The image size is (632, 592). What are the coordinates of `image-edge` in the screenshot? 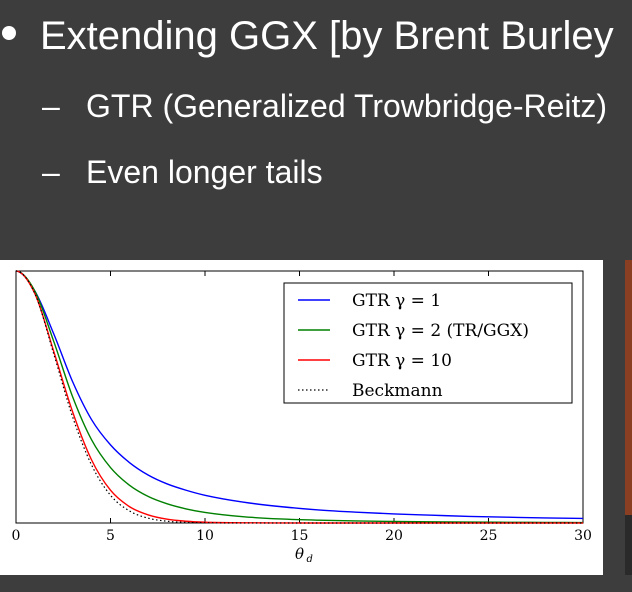 It's located at (628, 387).